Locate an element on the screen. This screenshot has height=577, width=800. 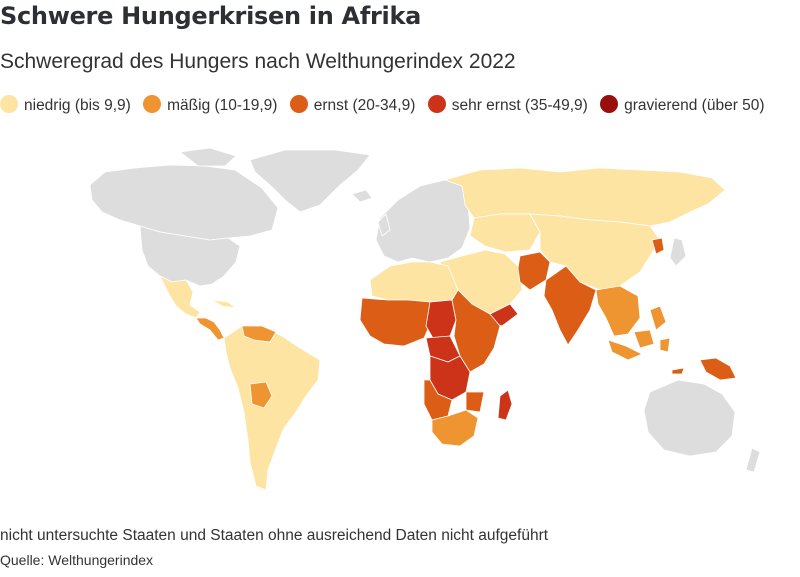
region-japan is located at coordinates (678, 252).